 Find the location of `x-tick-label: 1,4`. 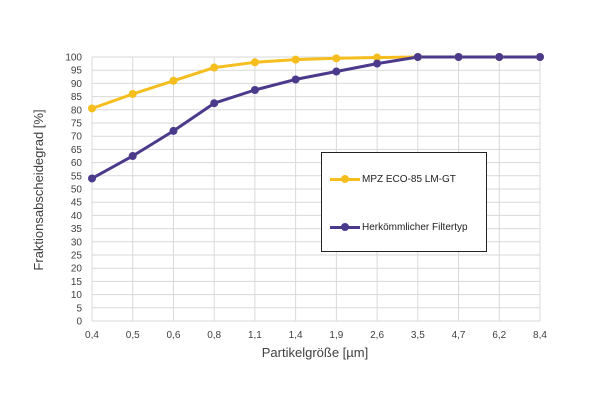

x-tick-label: 1,4 is located at coordinates (296, 335).